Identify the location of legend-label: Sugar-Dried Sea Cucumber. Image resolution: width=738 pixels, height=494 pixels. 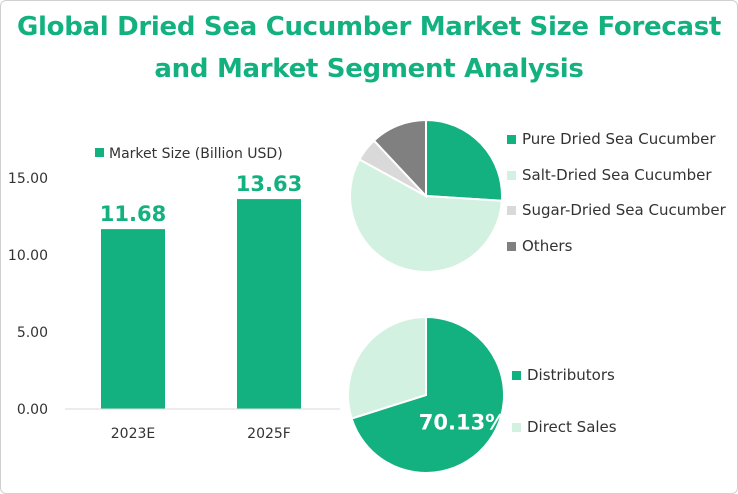
(624, 210).